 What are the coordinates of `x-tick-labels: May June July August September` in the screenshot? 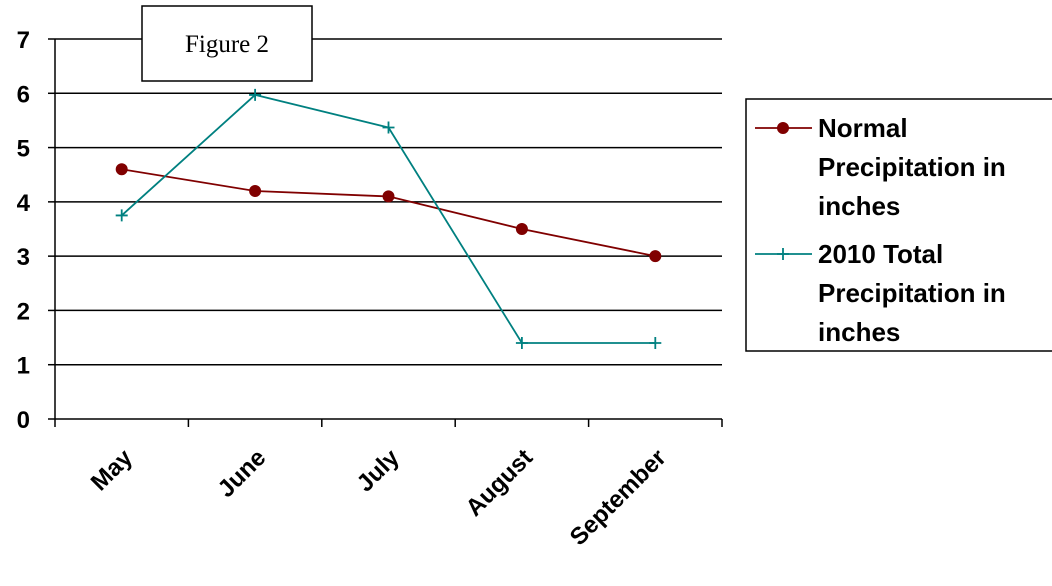 It's located at (379, 497).